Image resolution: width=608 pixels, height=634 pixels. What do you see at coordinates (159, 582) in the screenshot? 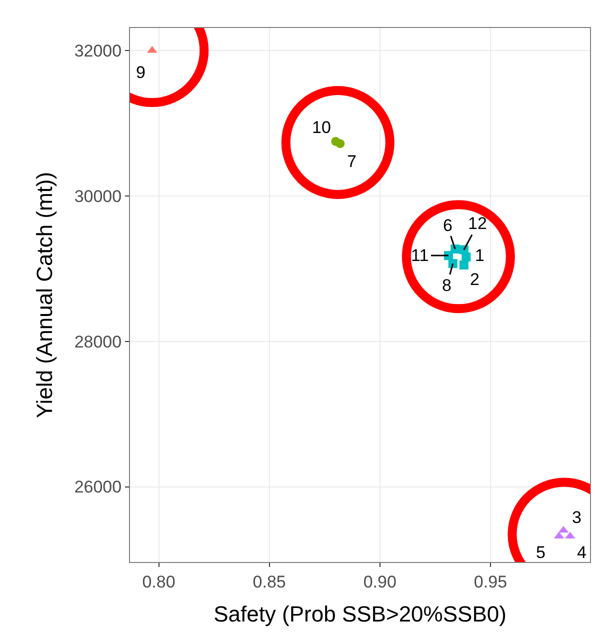
I see `x-tick-label: 0.80` at bounding box center [159, 582].